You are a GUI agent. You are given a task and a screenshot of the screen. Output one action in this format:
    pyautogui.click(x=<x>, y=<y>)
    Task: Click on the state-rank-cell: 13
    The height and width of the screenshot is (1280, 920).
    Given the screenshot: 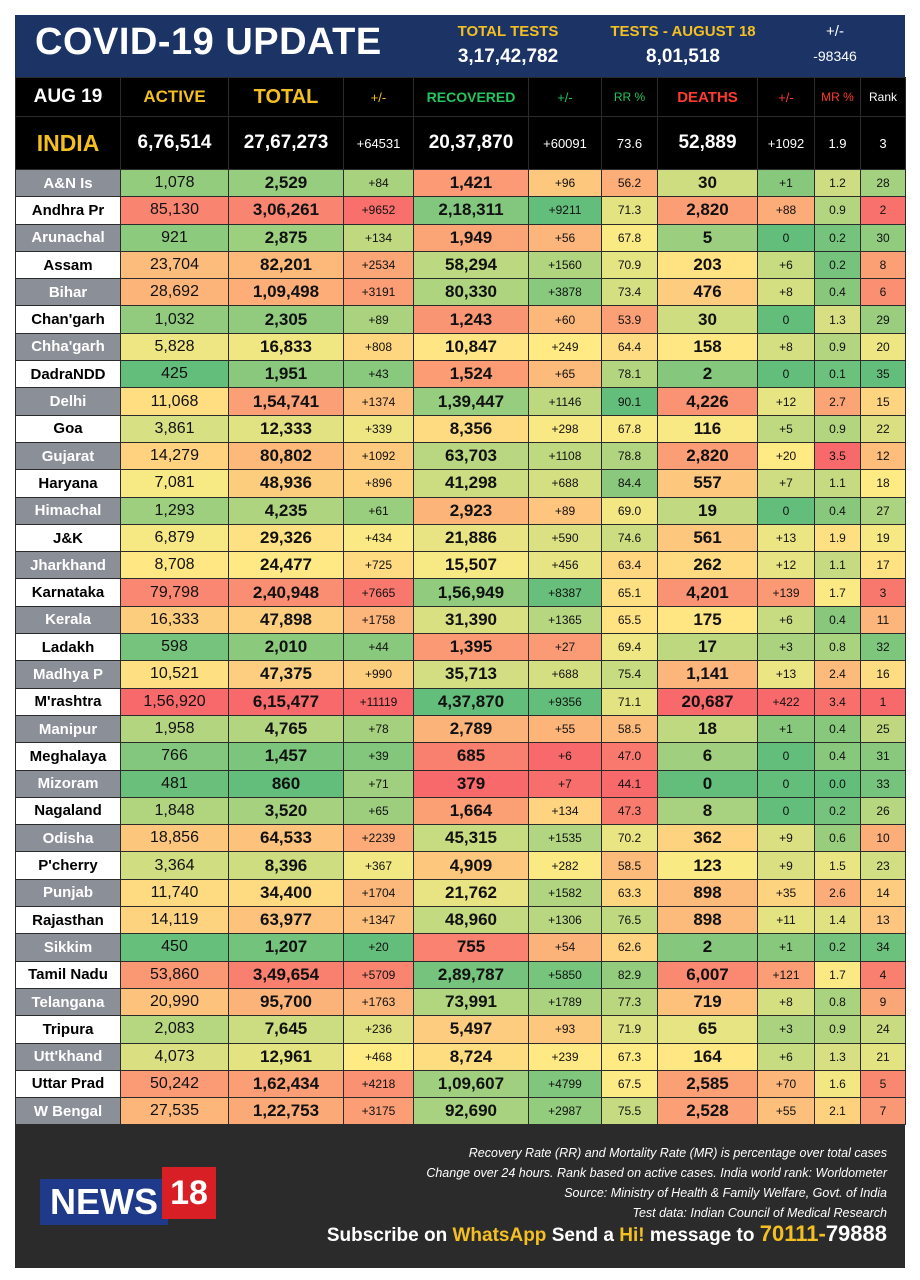 What is the action you would take?
    pyautogui.click(x=883, y=920)
    